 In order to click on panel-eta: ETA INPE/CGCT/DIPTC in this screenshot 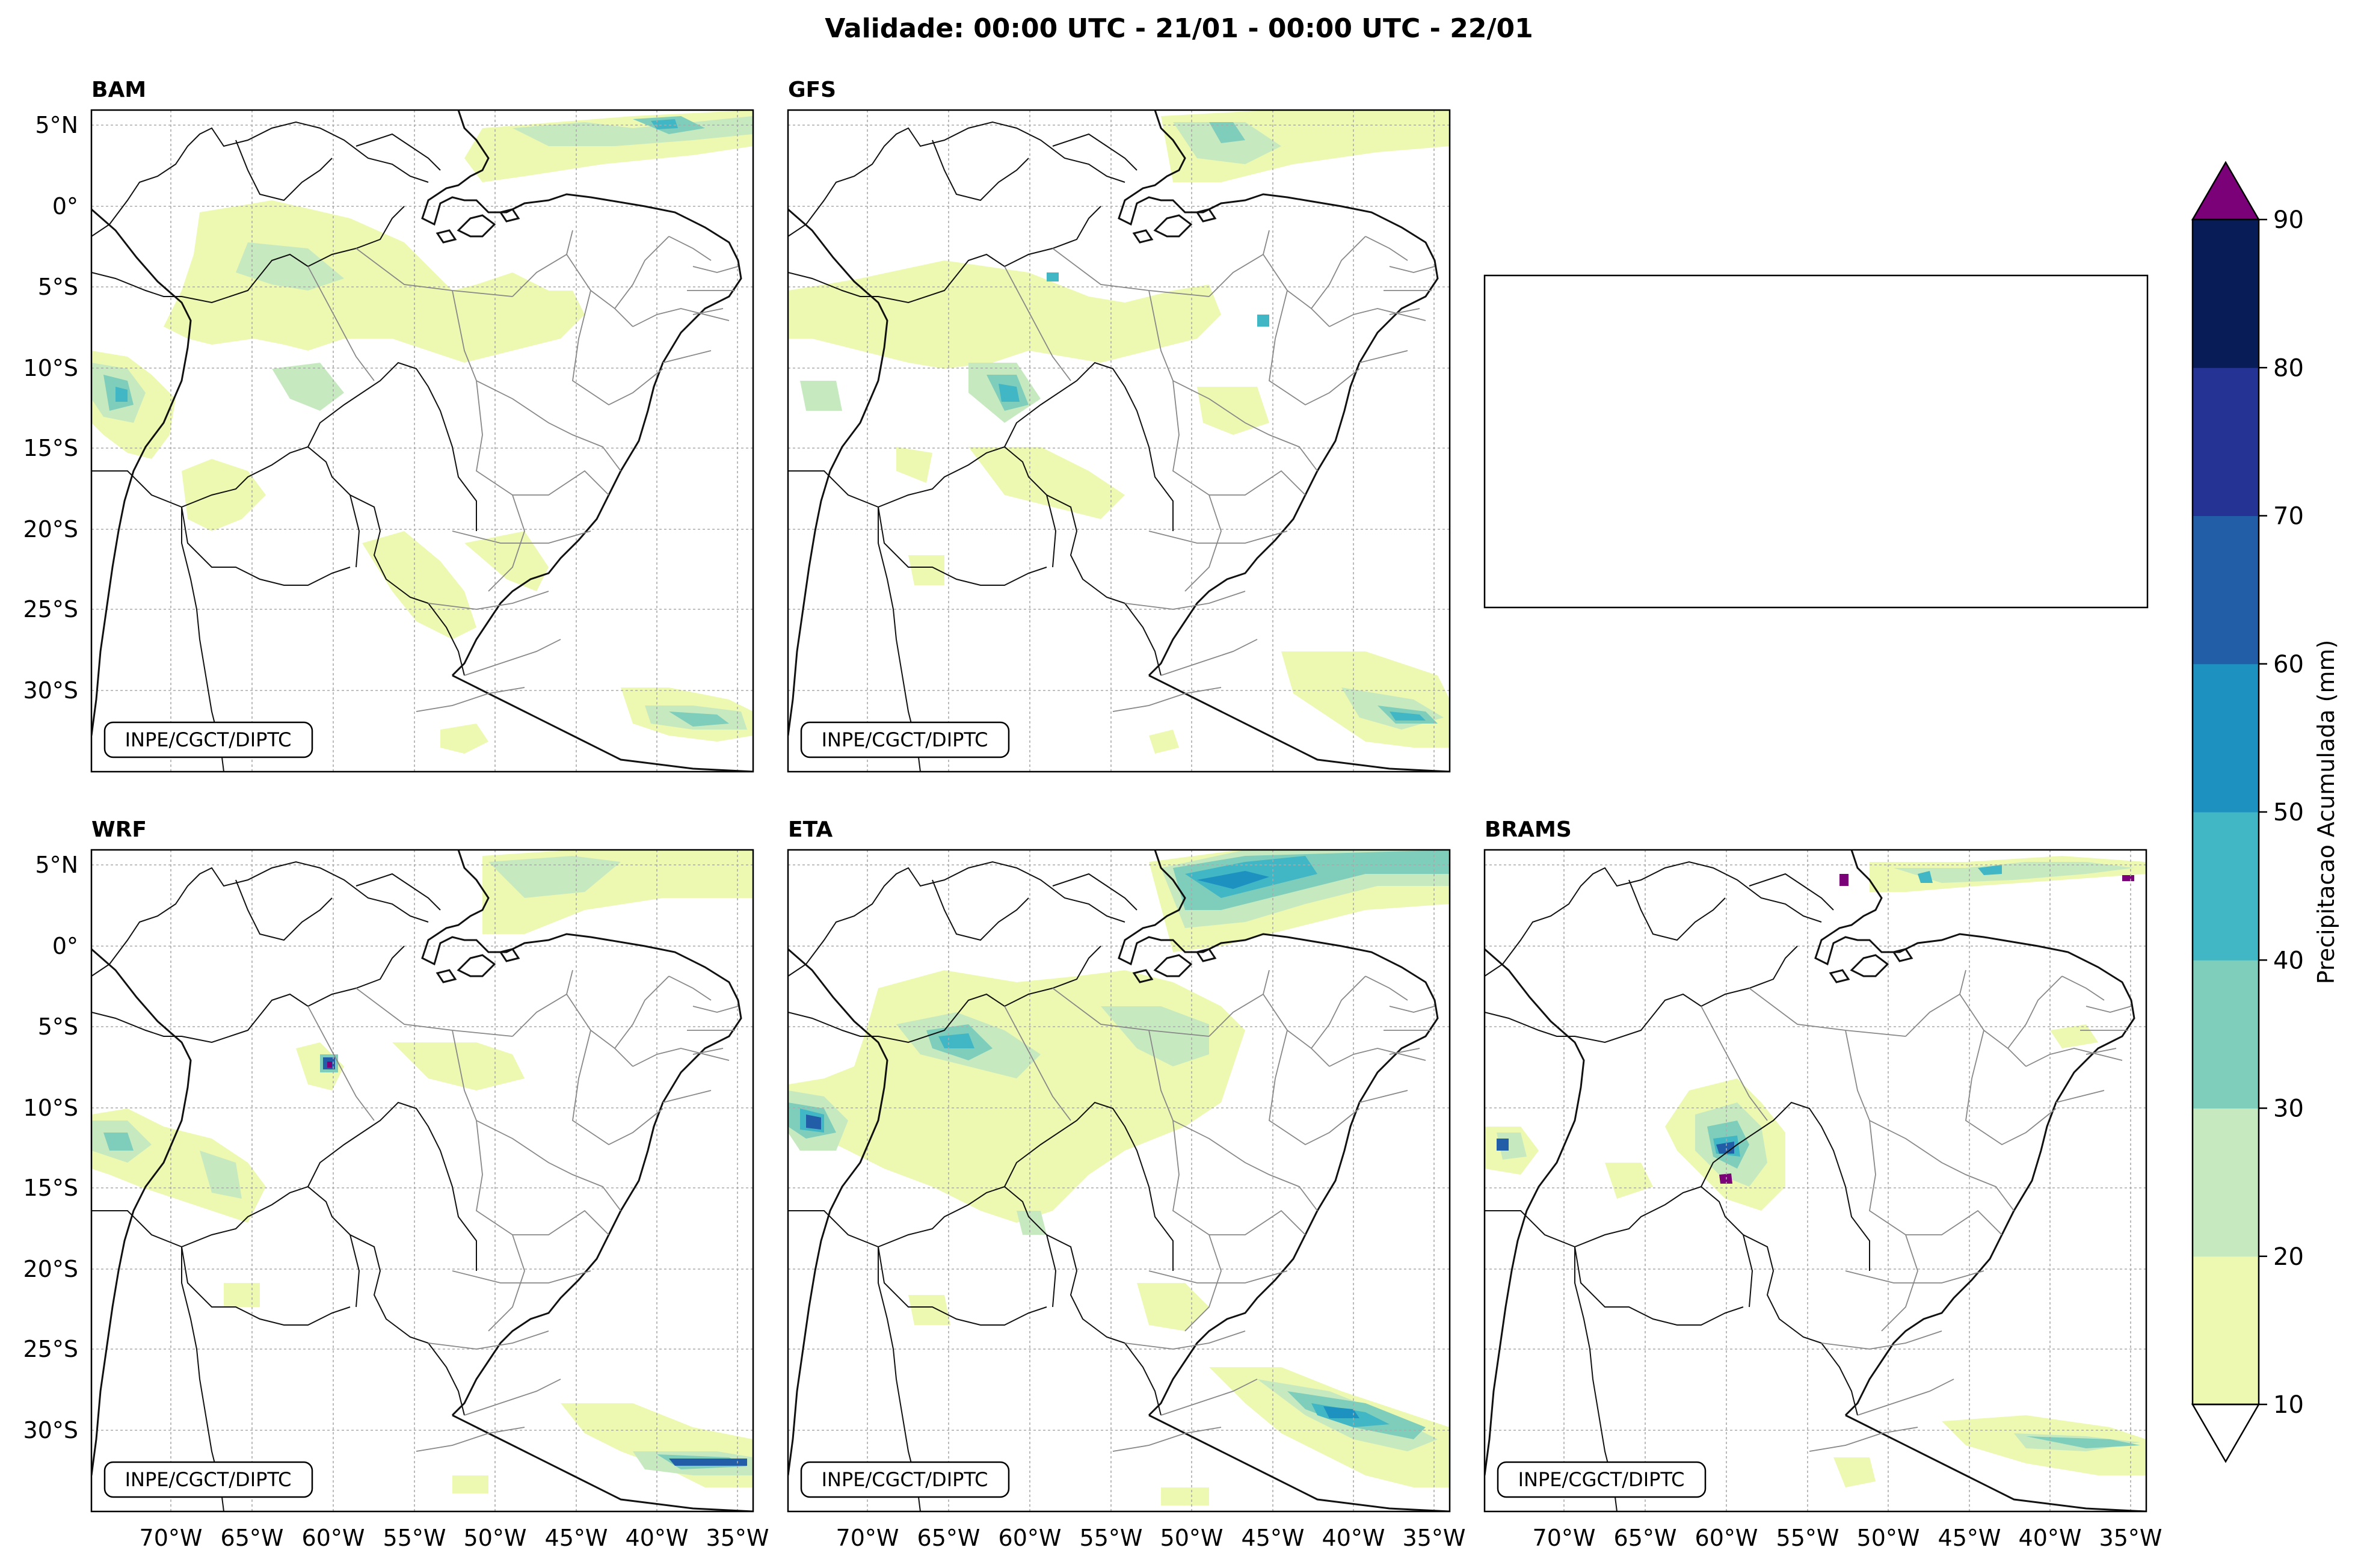, I will do `click(1119, 1165)`.